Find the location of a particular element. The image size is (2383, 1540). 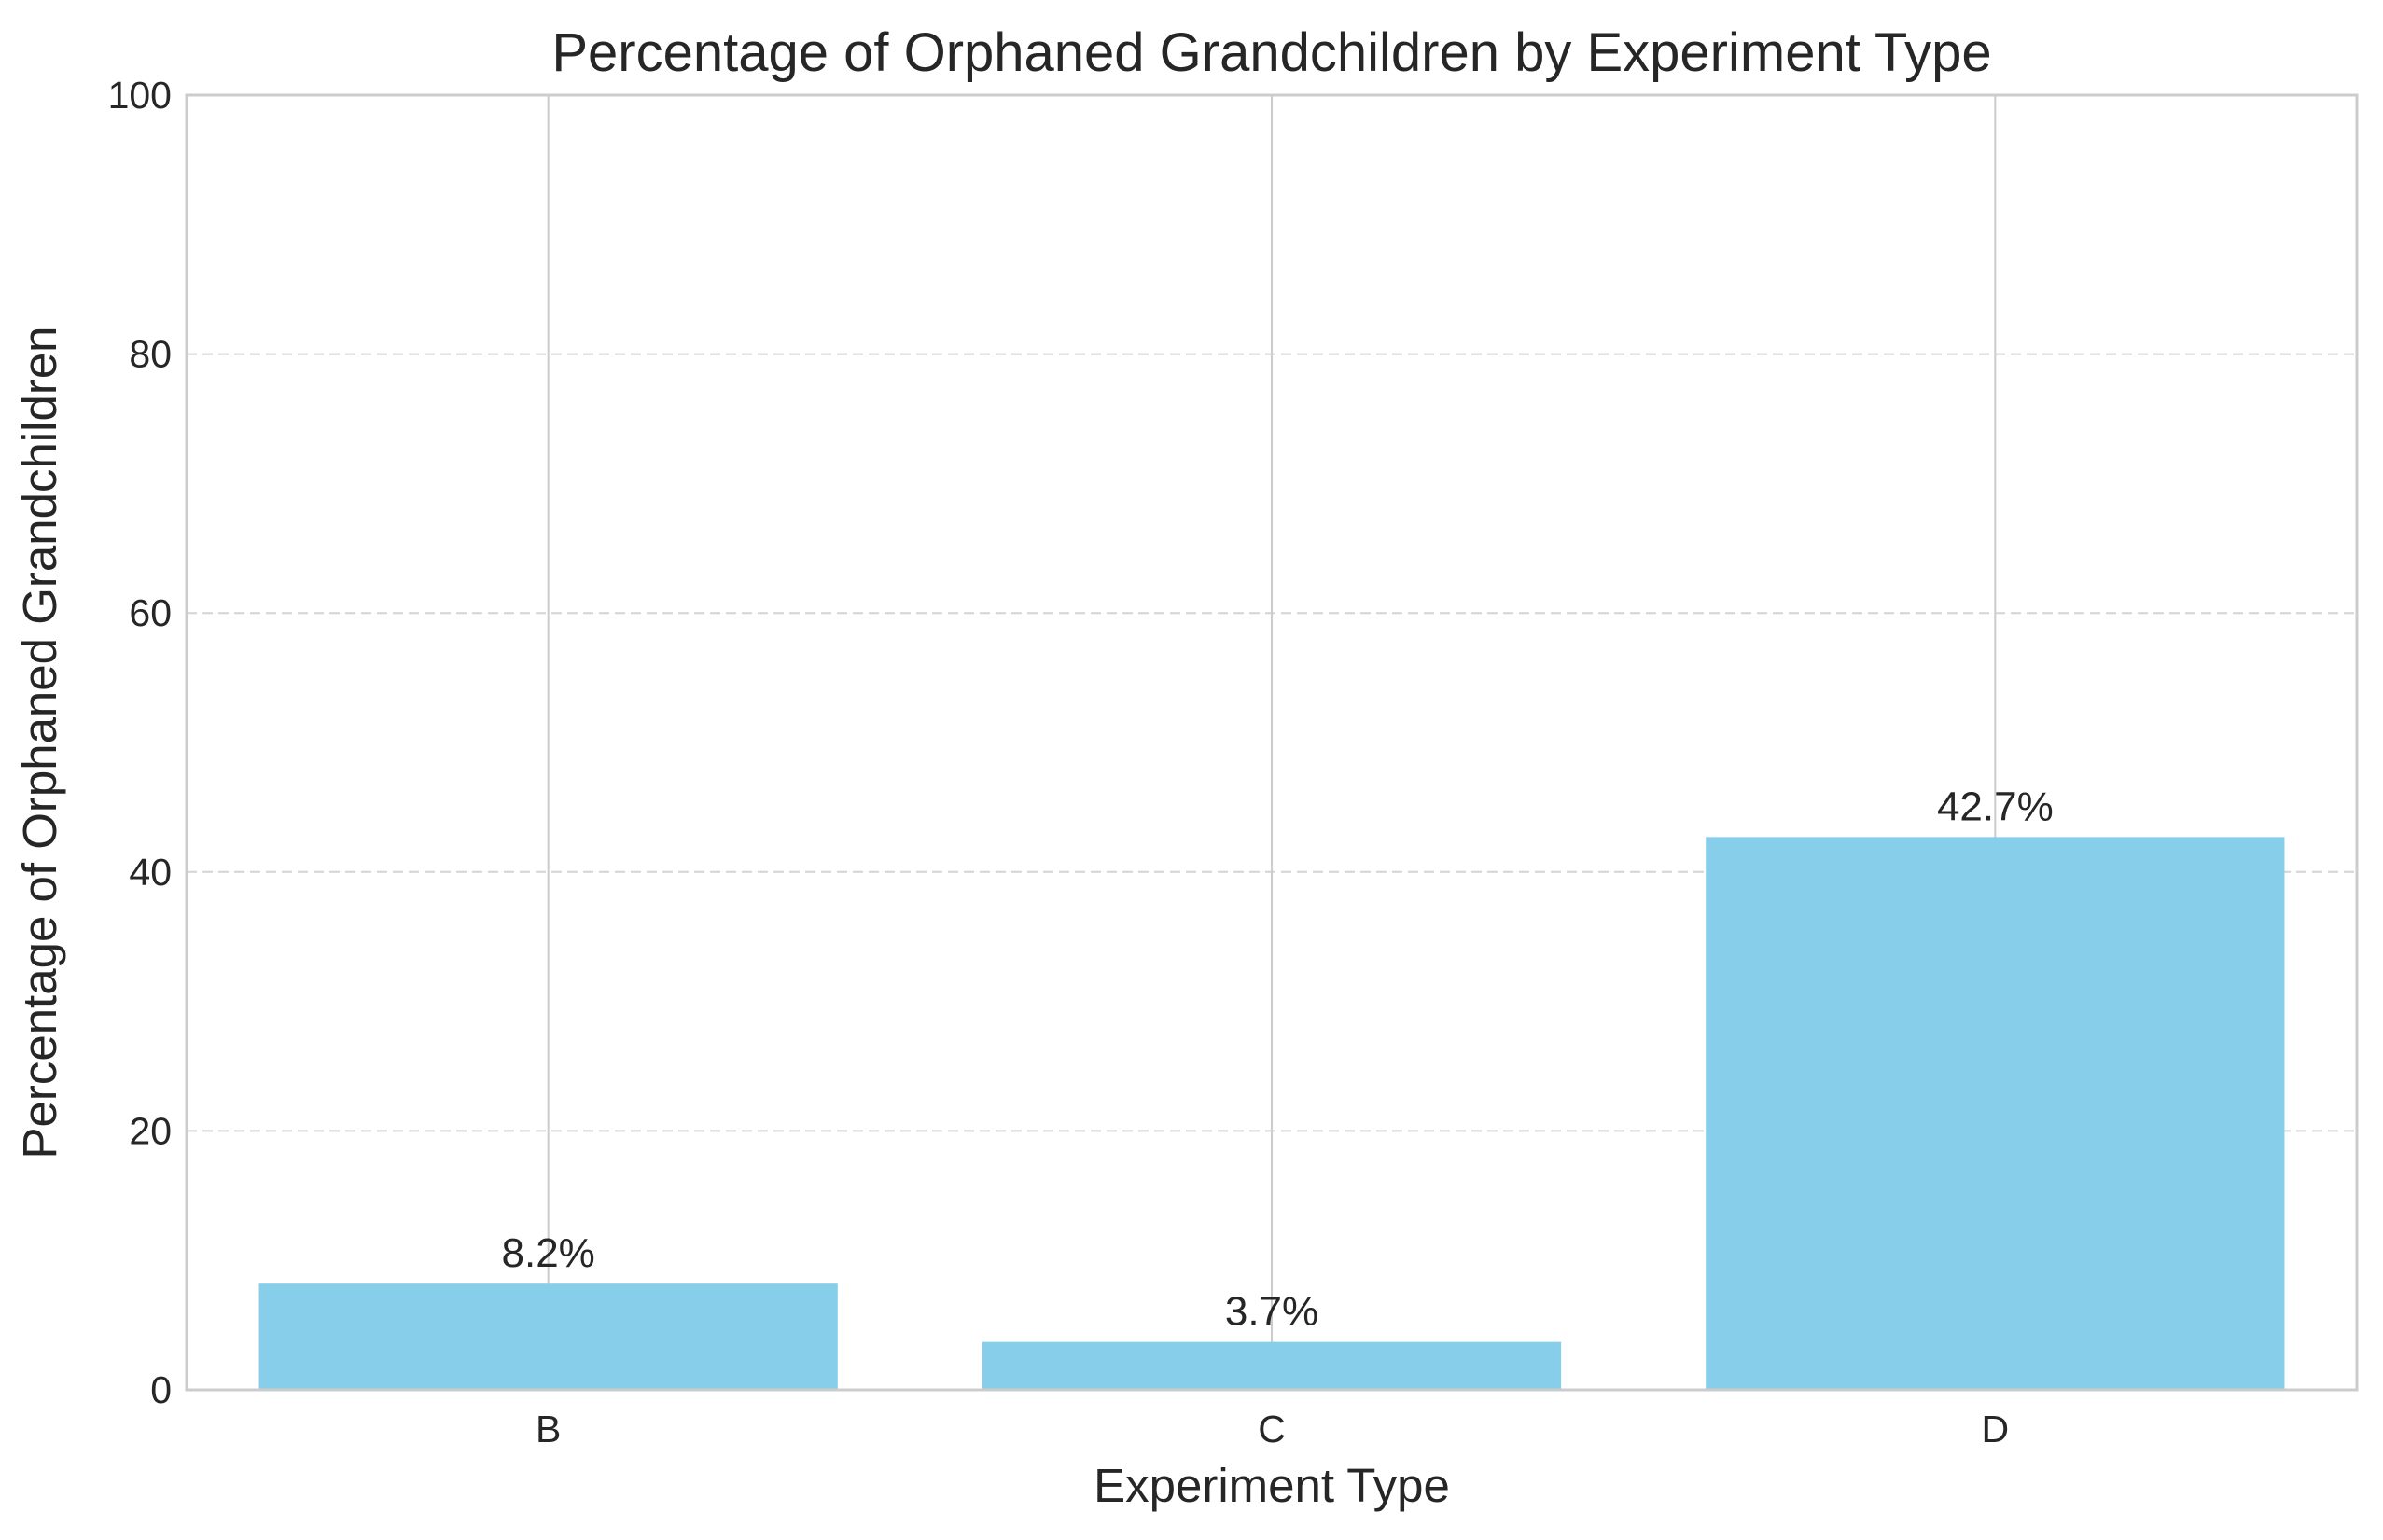

x-tick-label: C is located at coordinates (1272, 1429).